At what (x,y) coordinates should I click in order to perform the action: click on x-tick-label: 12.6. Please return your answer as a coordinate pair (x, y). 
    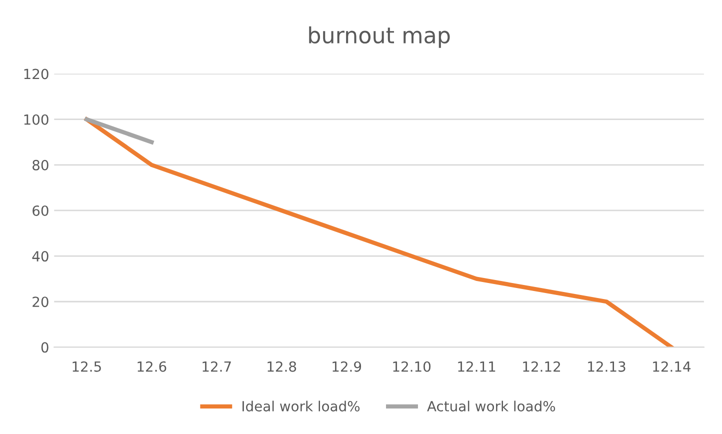
    Looking at the image, I should click on (152, 366).